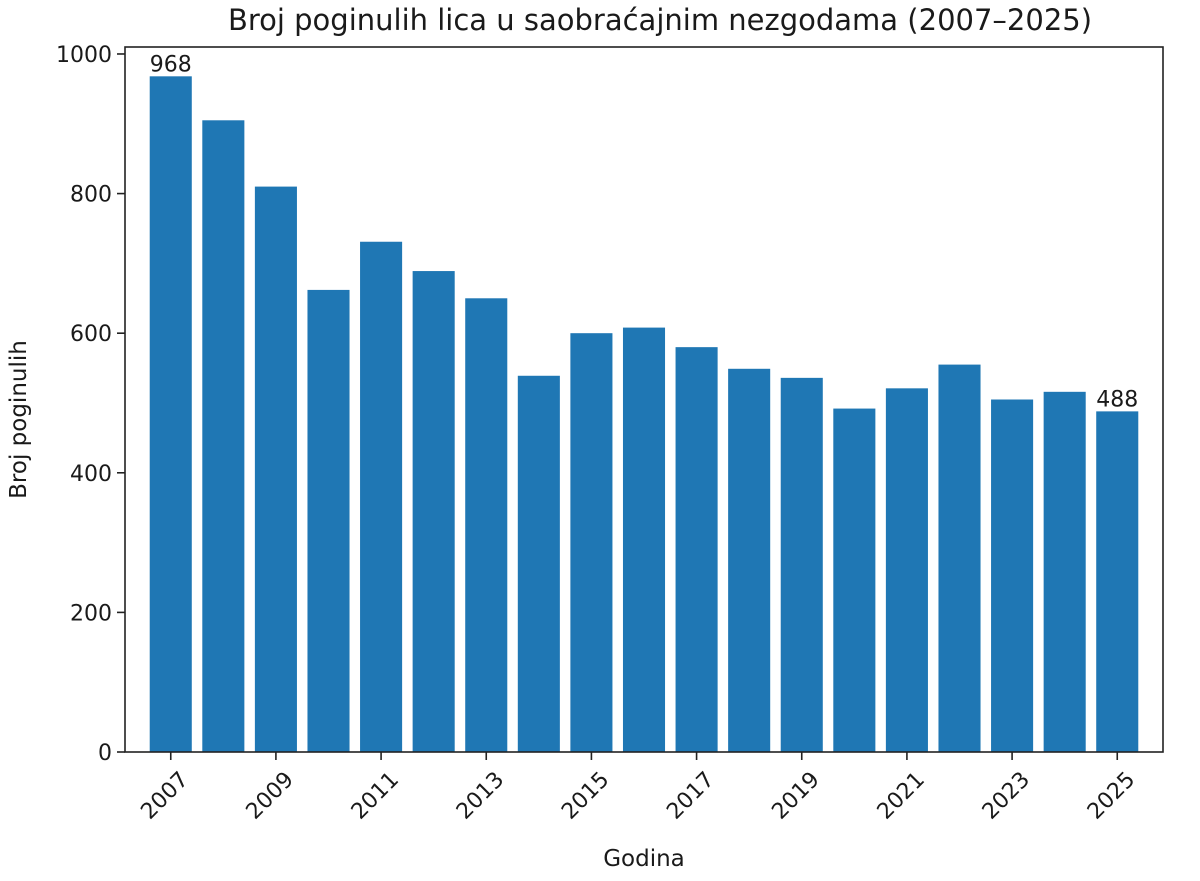 This screenshot has height=881, width=1200. I want to click on bar-2010, so click(328, 520).